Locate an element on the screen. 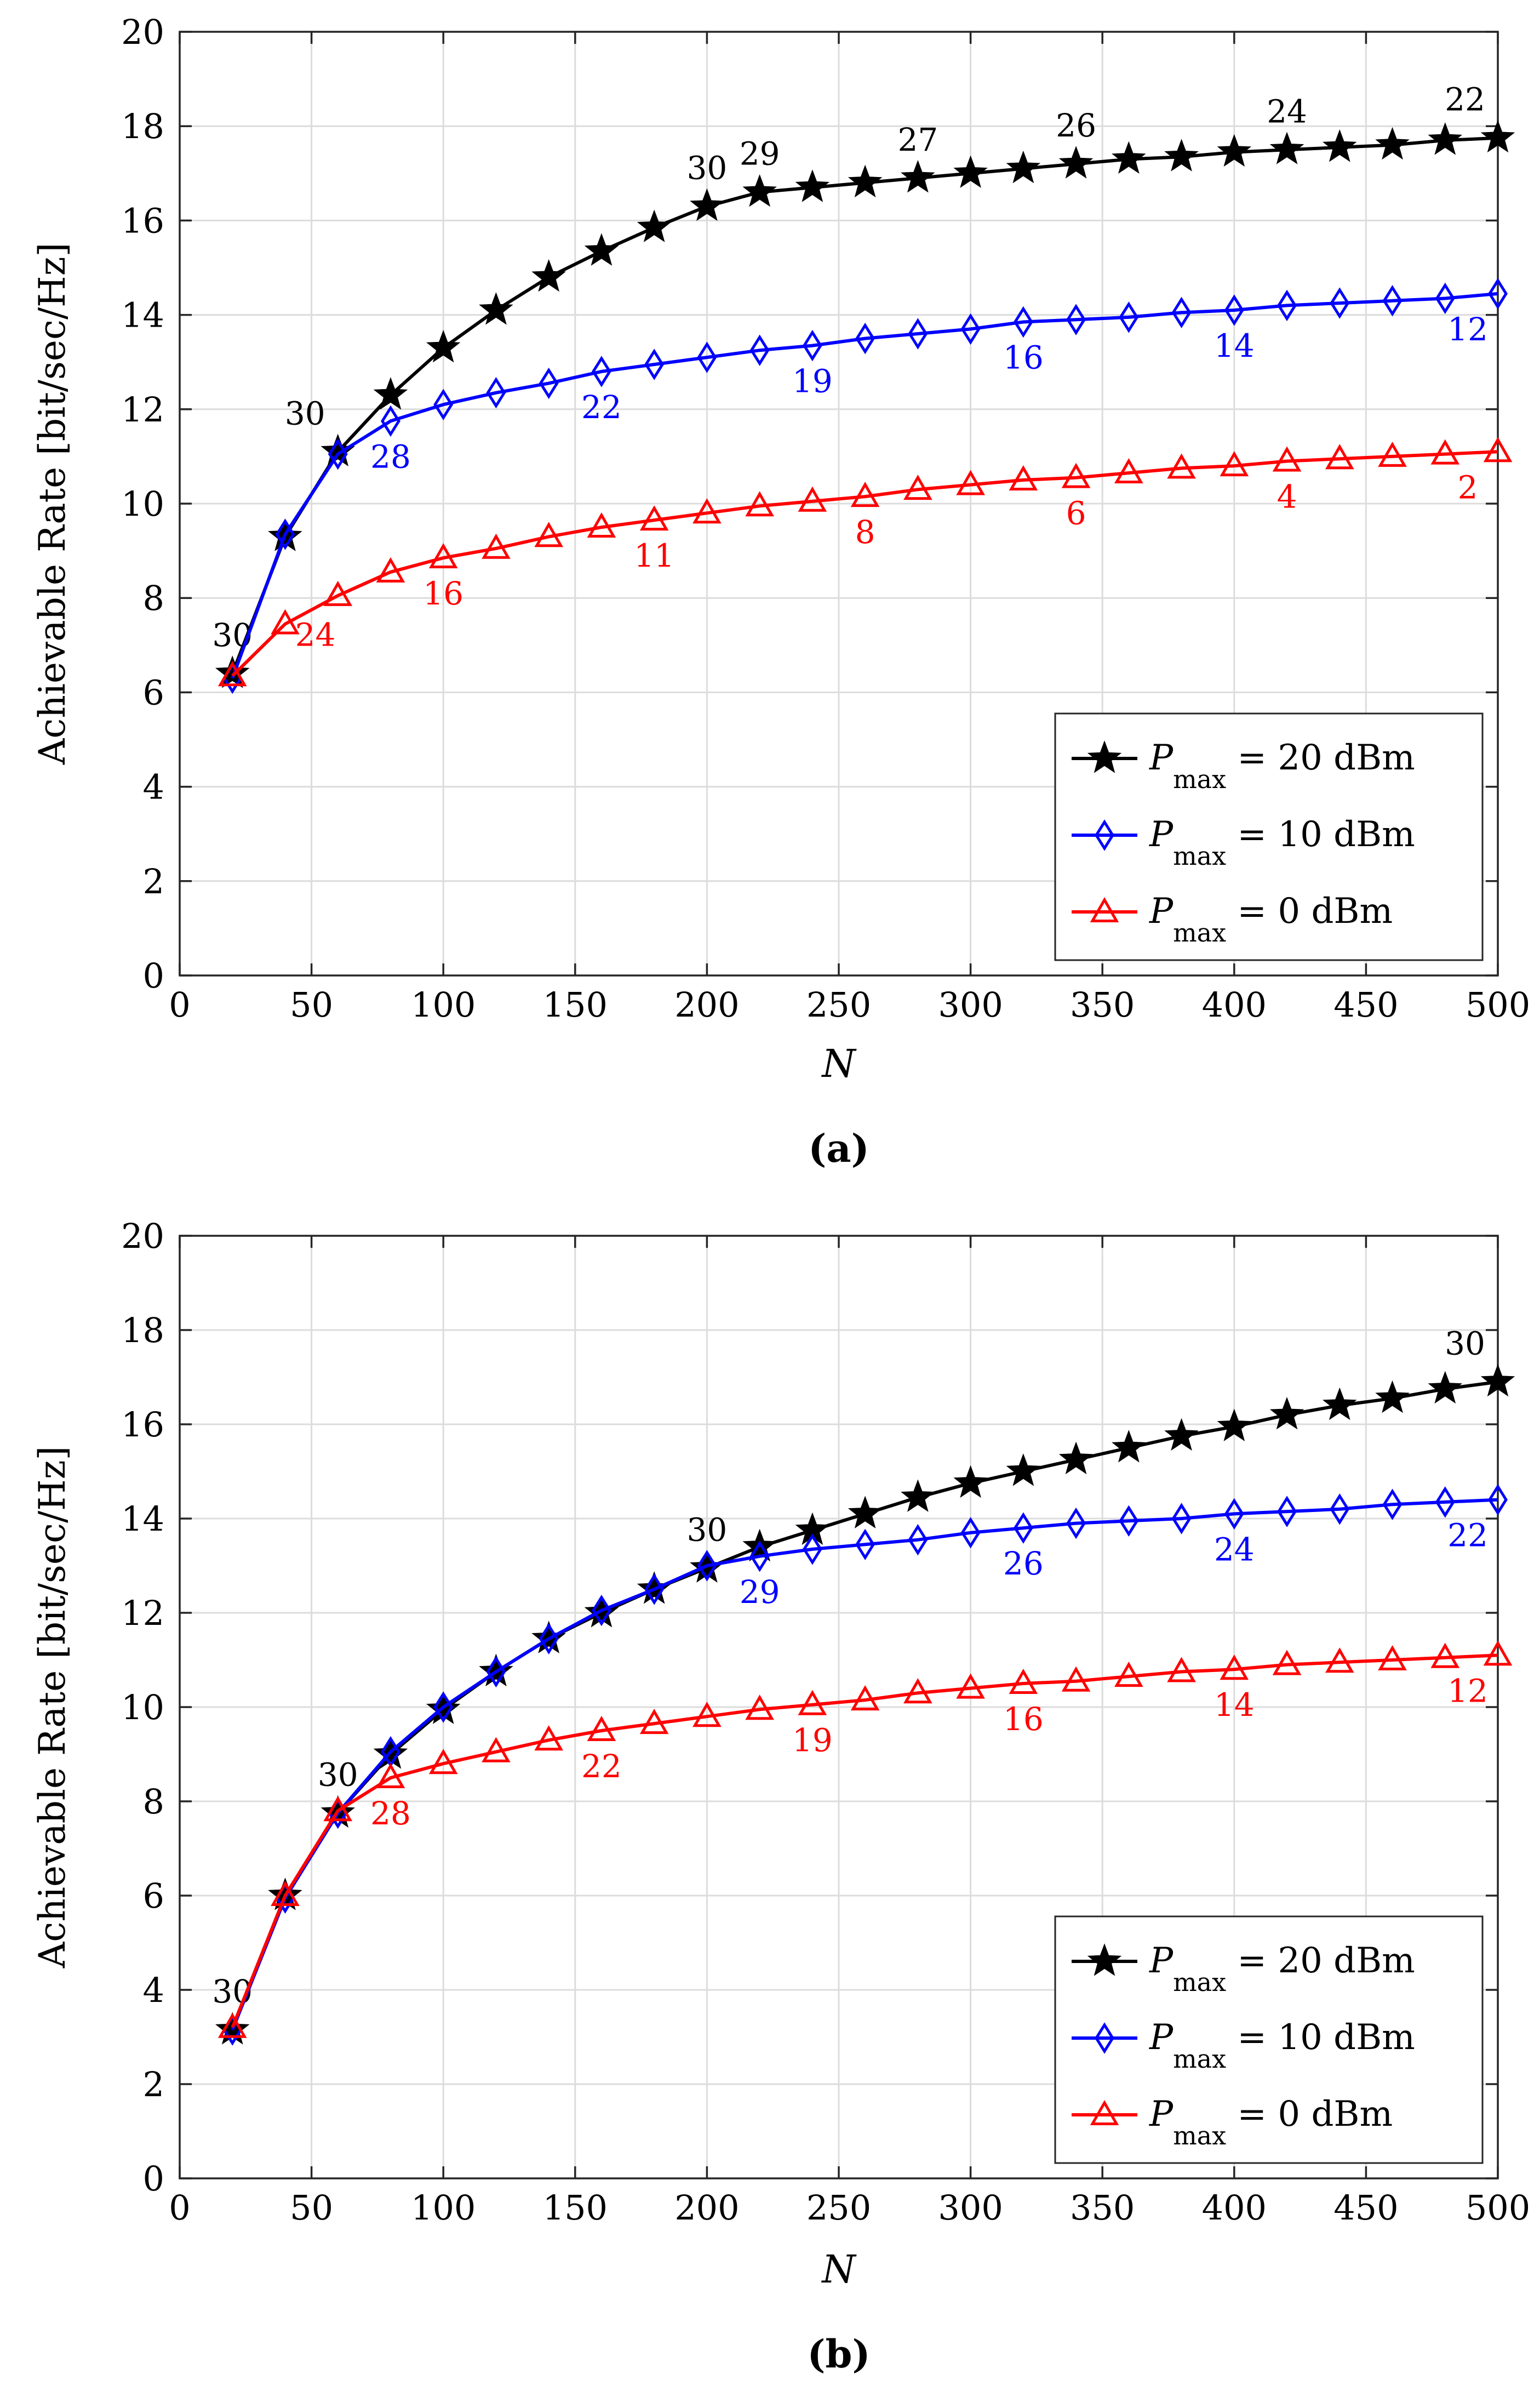 The height and width of the screenshot is (2408, 1534). y-tick-label: 10 is located at coordinates (142, 1707).